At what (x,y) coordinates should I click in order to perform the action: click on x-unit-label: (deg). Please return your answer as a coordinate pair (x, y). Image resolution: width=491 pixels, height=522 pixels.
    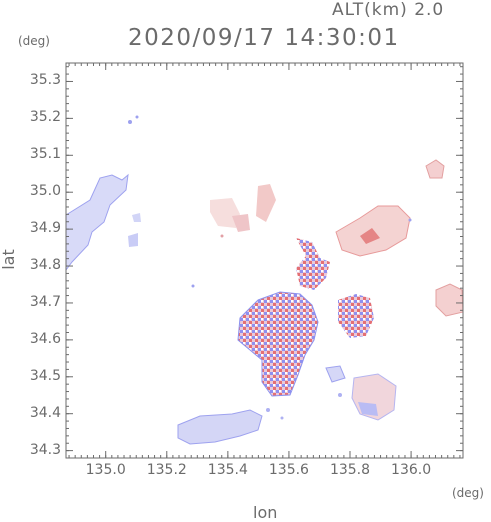
    Looking at the image, I should click on (468, 493).